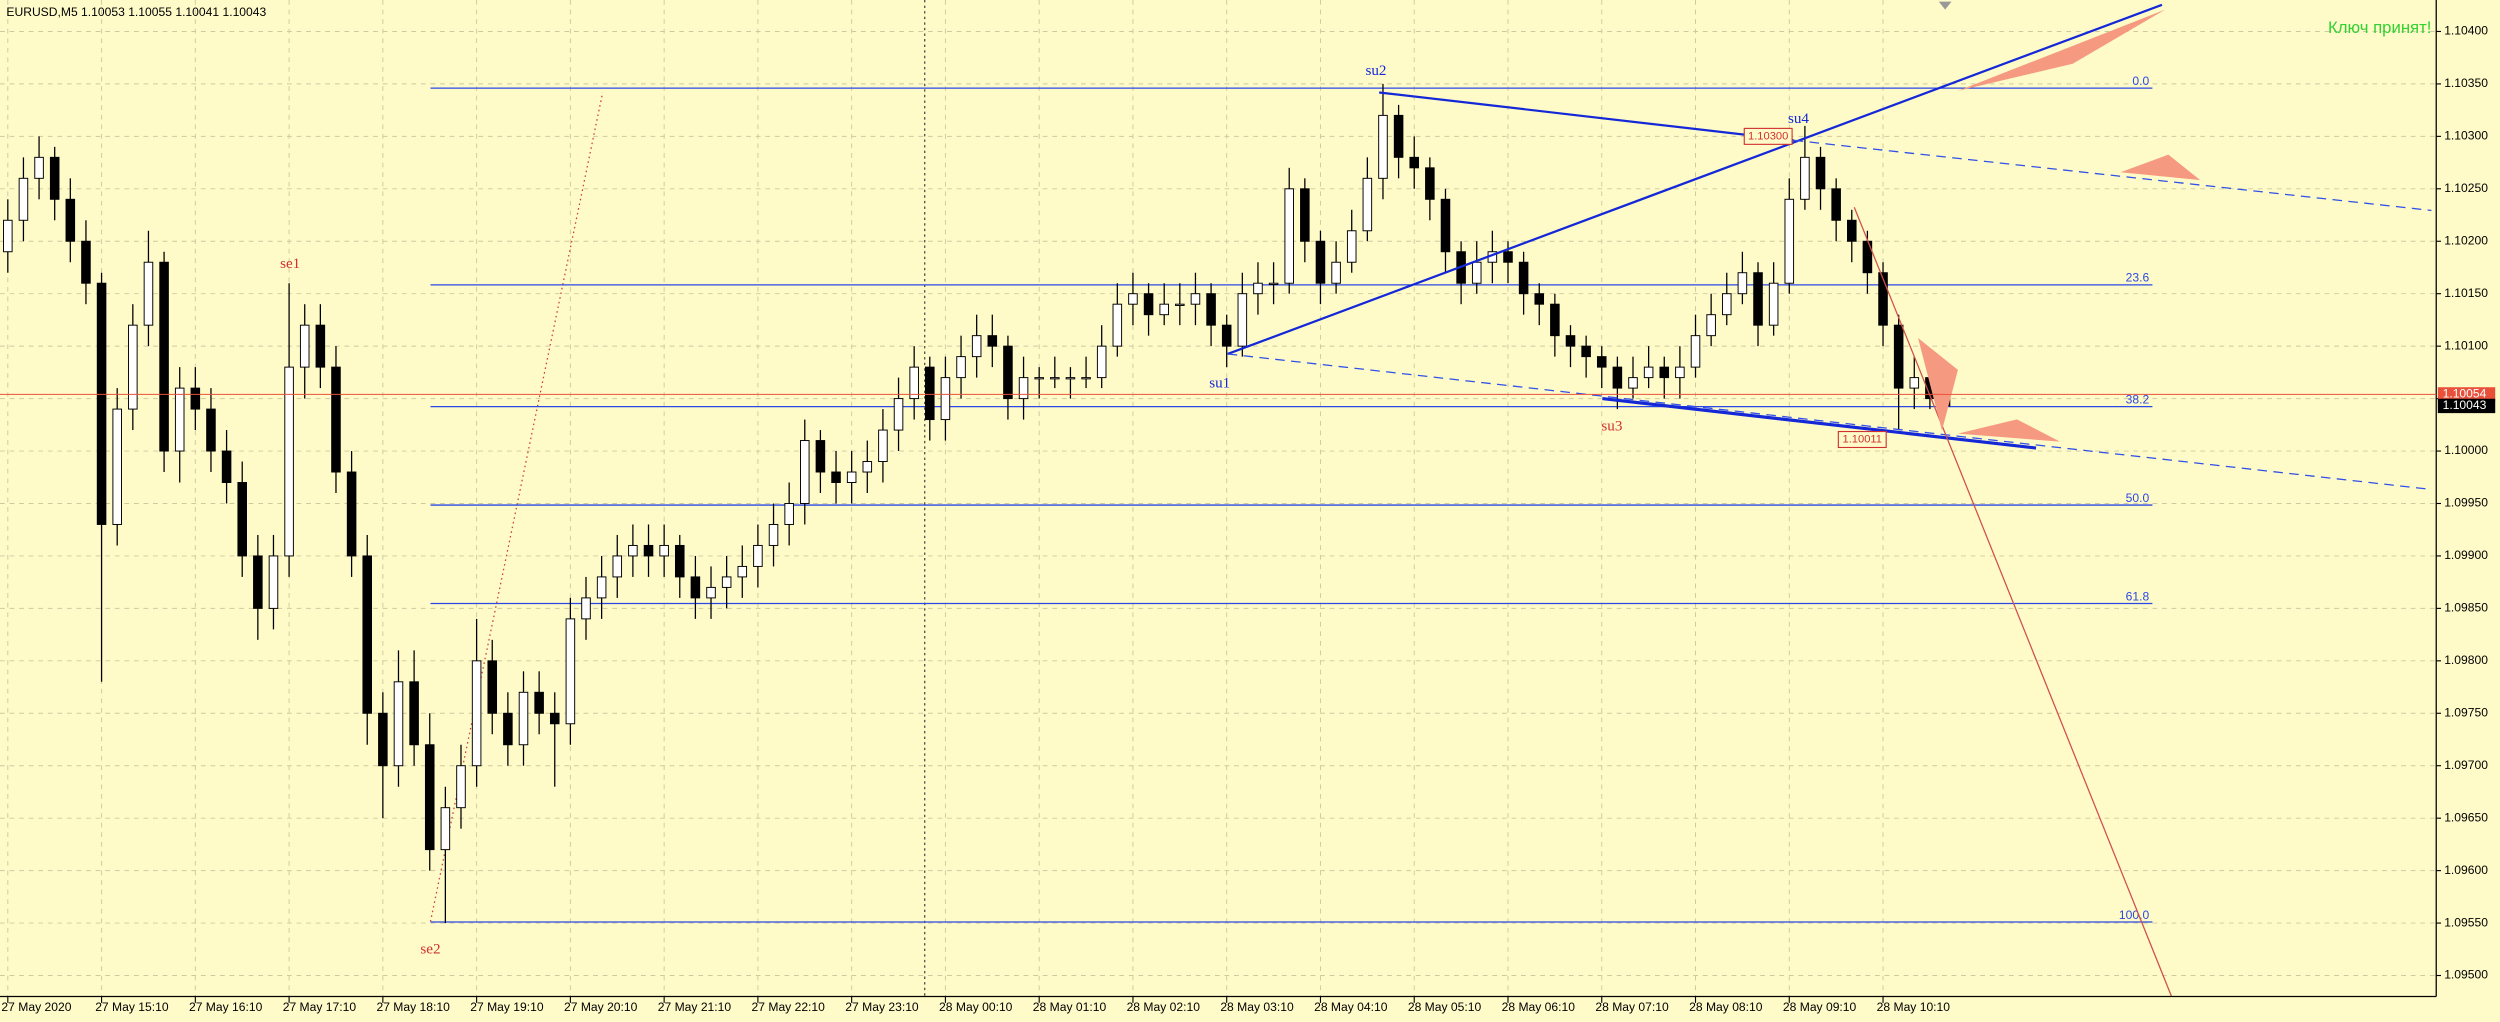 The height and width of the screenshot is (1022, 2500). What do you see at coordinates (2466, 922) in the screenshot?
I see `y-tick-label: 1.09550` at bounding box center [2466, 922].